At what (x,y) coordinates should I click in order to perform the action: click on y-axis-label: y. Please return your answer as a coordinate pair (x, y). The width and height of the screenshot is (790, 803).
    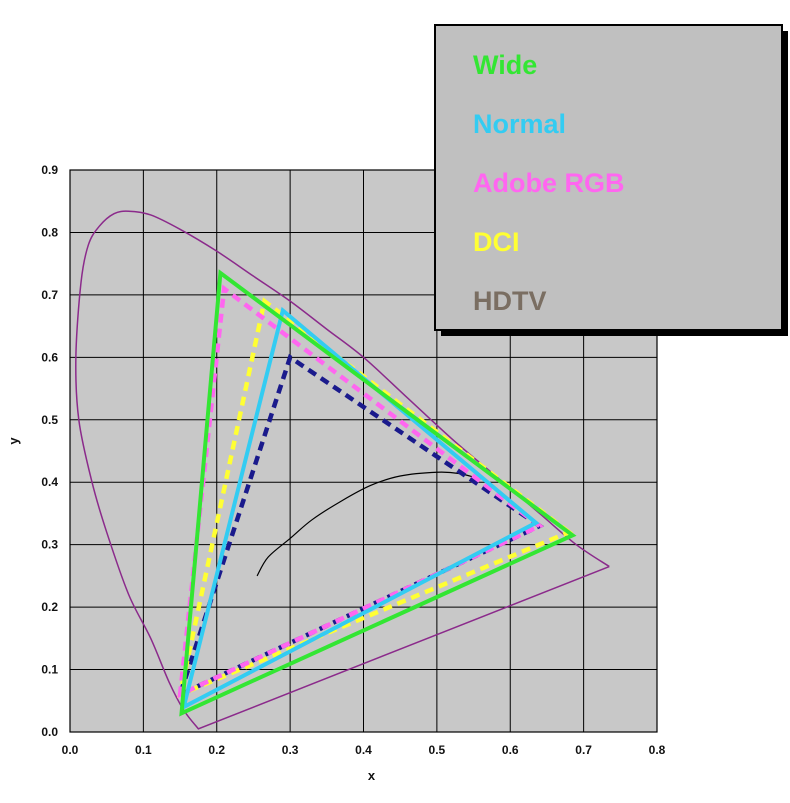
    Looking at the image, I should click on (13, 441).